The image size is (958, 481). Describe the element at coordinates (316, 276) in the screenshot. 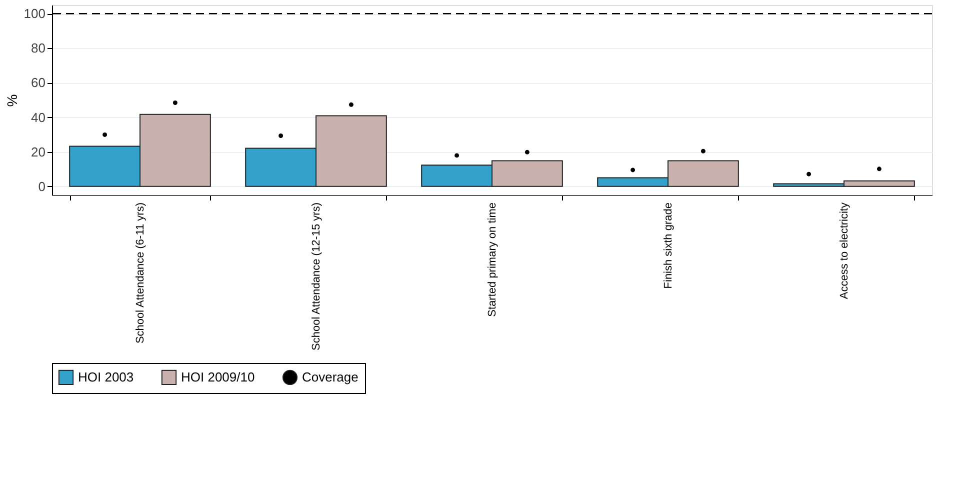

I see `x-tick-label: School Attendance (12-15 yrs)` at that location.